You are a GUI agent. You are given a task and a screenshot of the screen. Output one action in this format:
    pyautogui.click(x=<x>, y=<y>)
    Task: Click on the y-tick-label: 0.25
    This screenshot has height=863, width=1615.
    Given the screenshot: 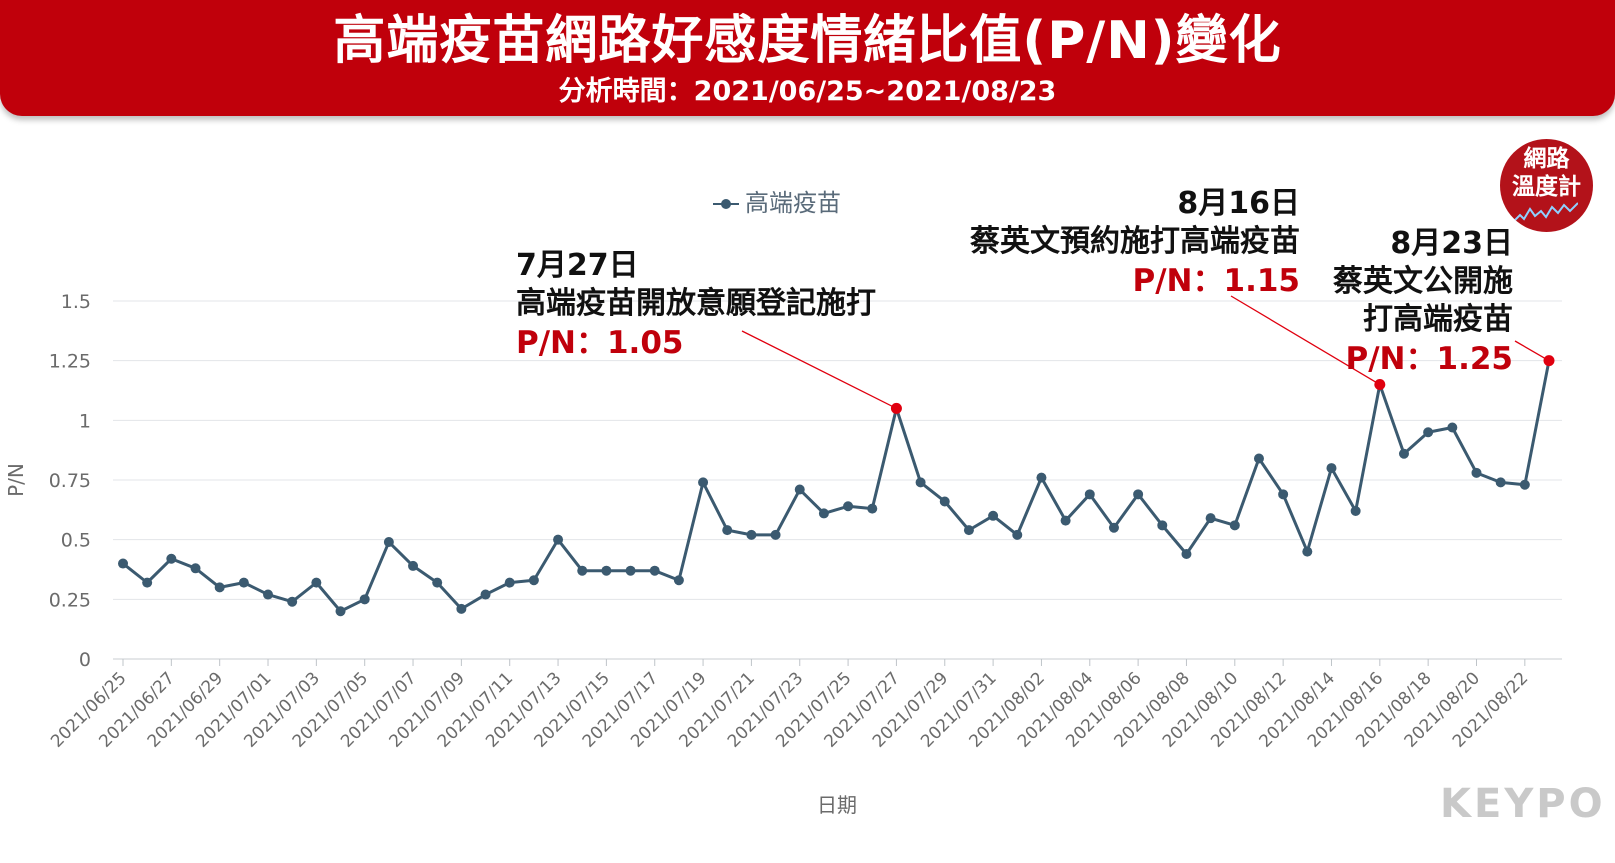 What is the action you would take?
    pyautogui.click(x=70, y=600)
    